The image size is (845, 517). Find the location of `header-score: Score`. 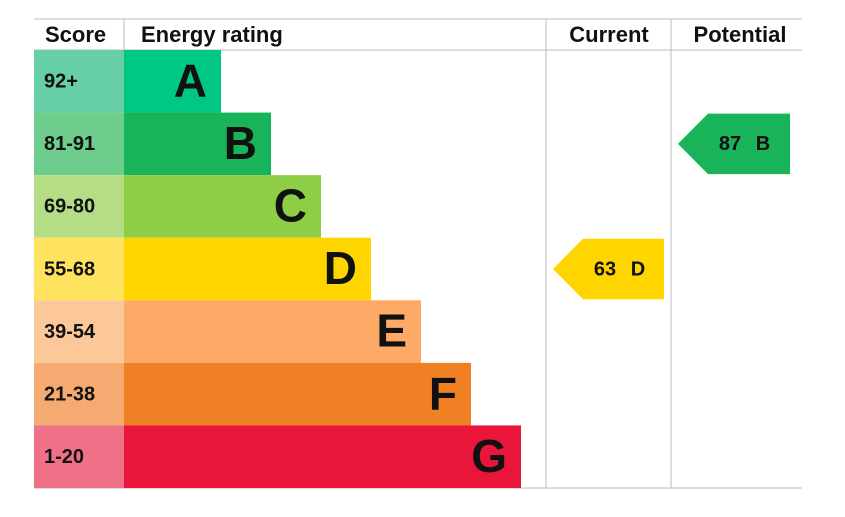

header-score: Score is located at coordinates (75, 34).